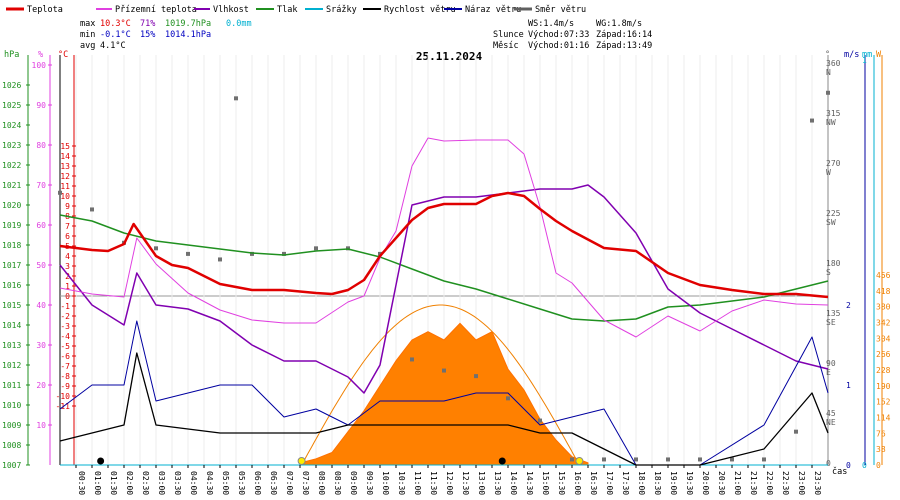 The image size is (900, 500). What do you see at coordinates (11, 465) in the screenshot?
I see `pressure-tick-label: 1007` at bounding box center [11, 465].